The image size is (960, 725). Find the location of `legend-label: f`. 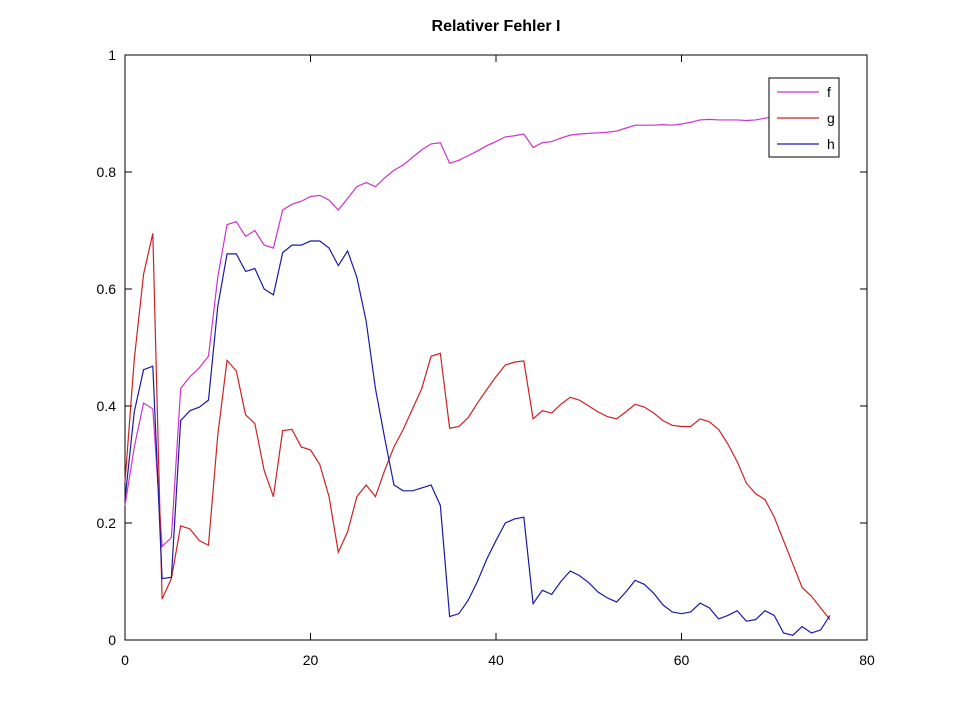

legend-label: f is located at coordinates (829, 92).